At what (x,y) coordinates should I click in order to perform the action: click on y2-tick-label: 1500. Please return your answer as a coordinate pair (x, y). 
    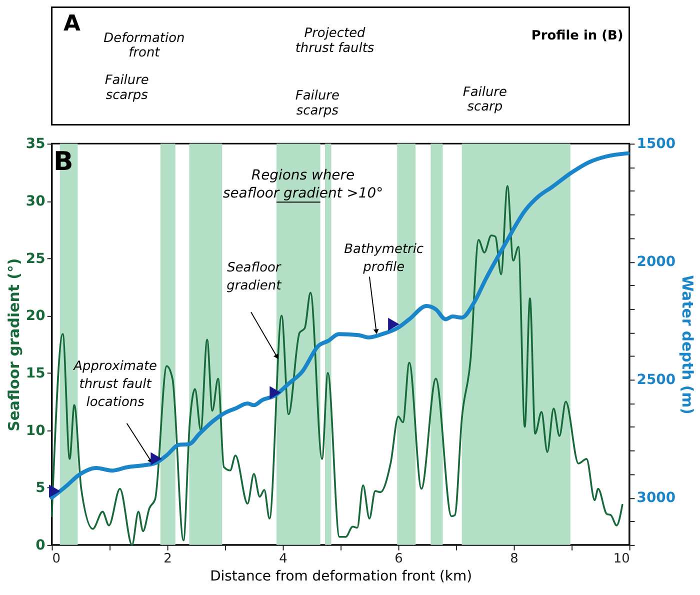
    Looking at the image, I should click on (656, 144).